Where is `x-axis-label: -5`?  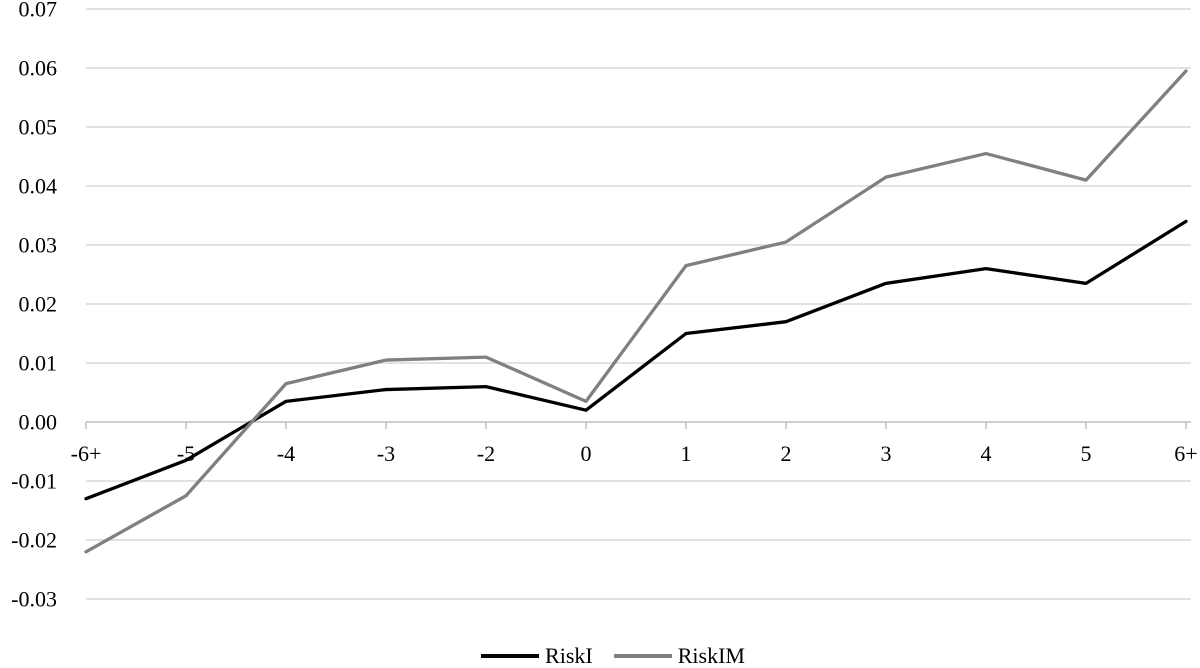 x-axis-label: -5 is located at coordinates (186, 453).